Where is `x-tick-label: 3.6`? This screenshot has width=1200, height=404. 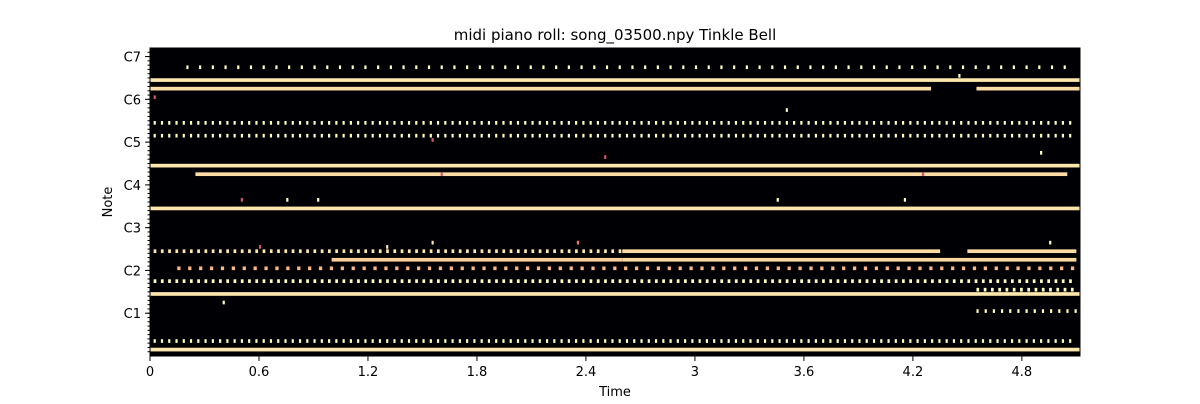
x-tick-label: 3.6 is located at coordinates (804, 372).